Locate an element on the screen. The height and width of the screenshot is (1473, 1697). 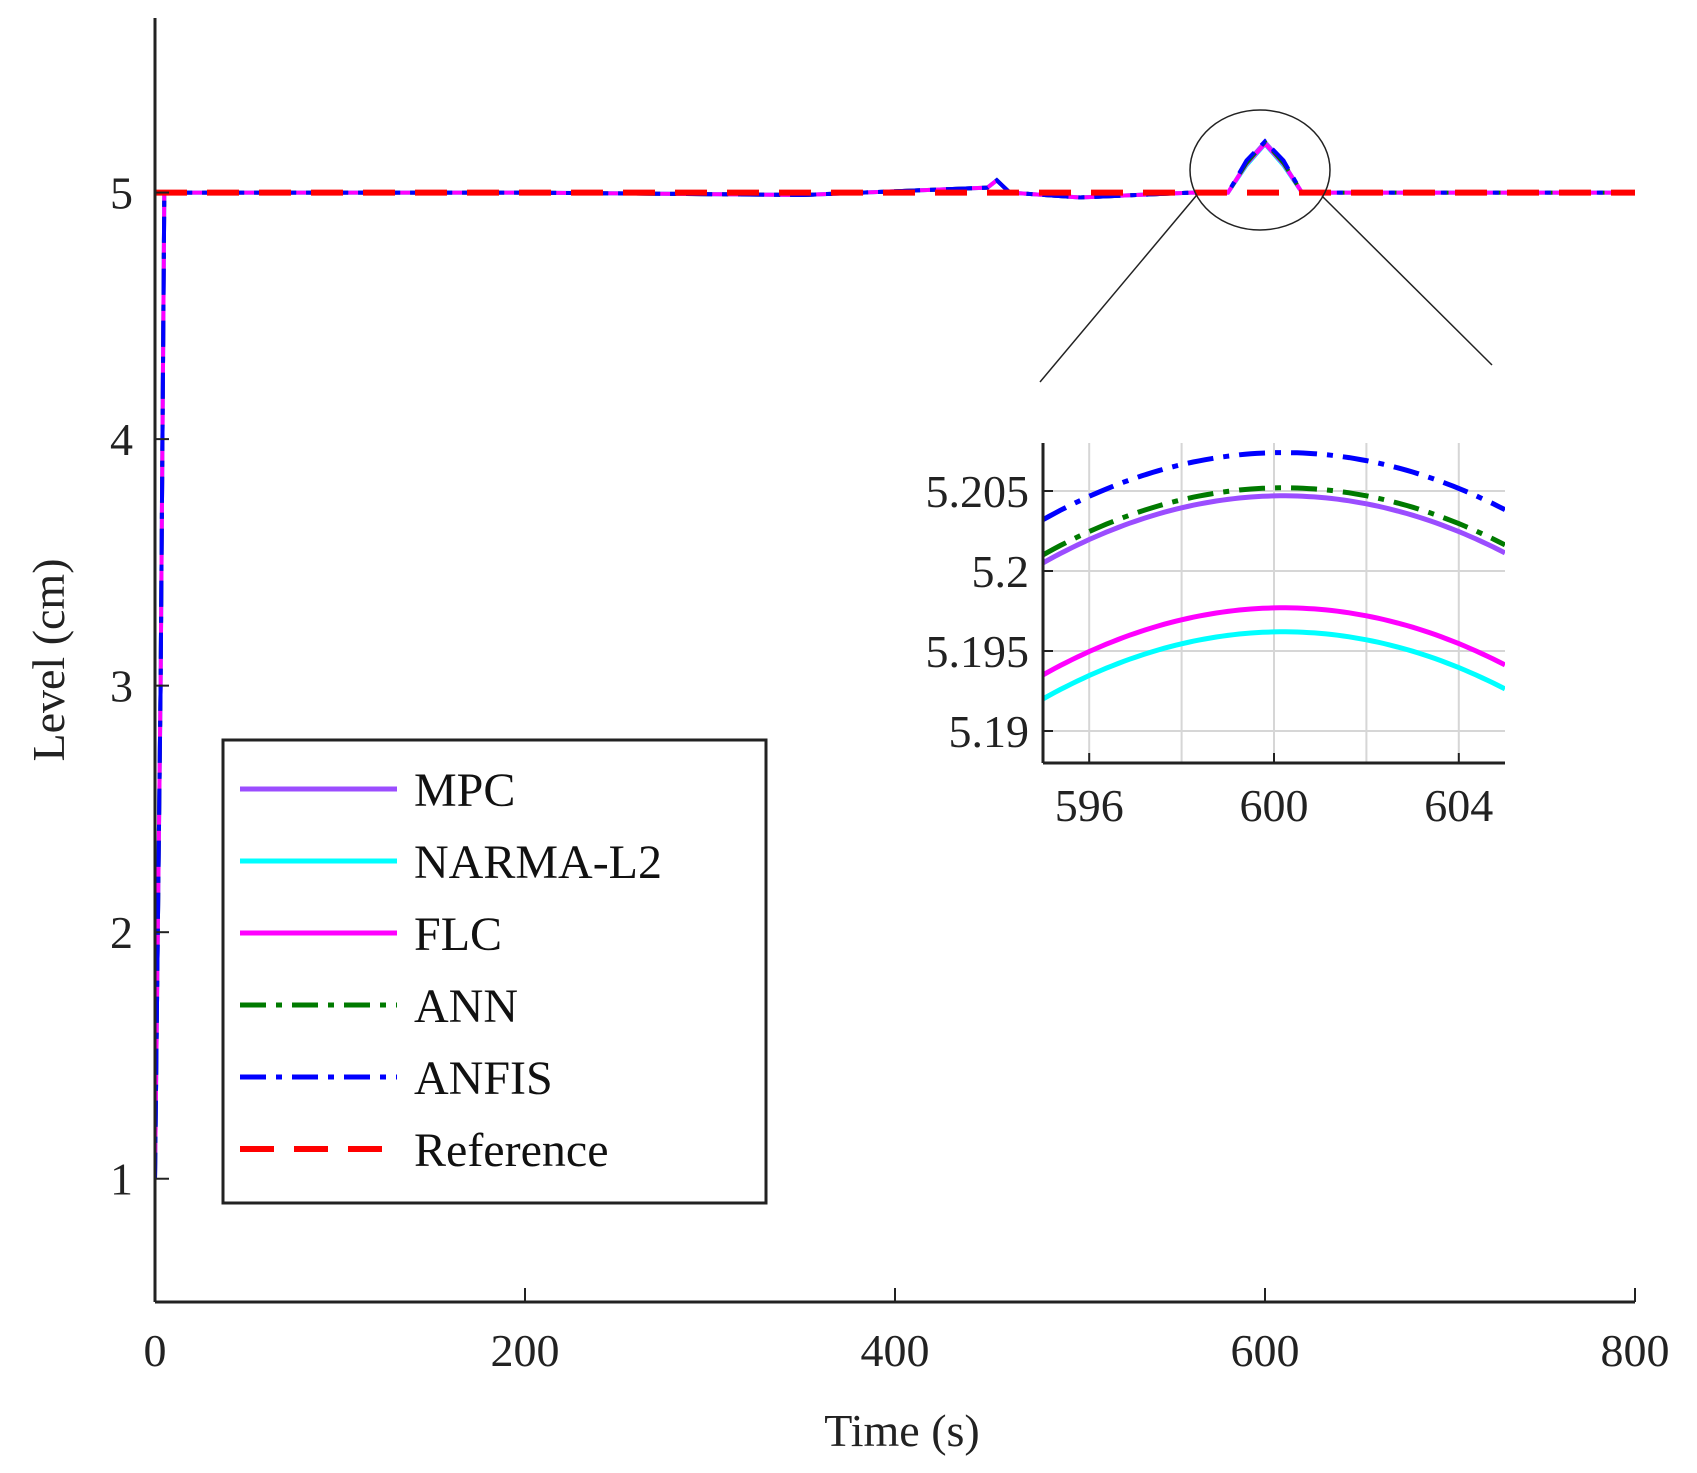
inset-series-group is located at coordinates (1274, 576).